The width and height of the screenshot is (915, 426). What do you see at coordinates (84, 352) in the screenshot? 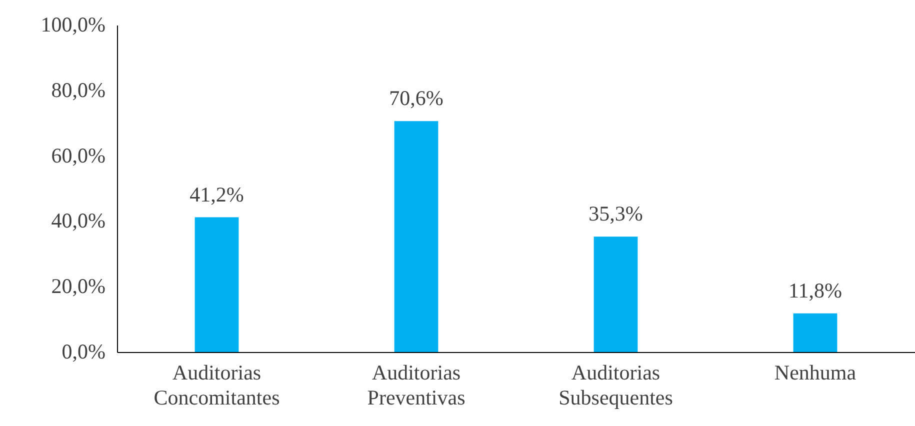
I see `y-tick-label: 0,0%` at bounding box center [84, 352].